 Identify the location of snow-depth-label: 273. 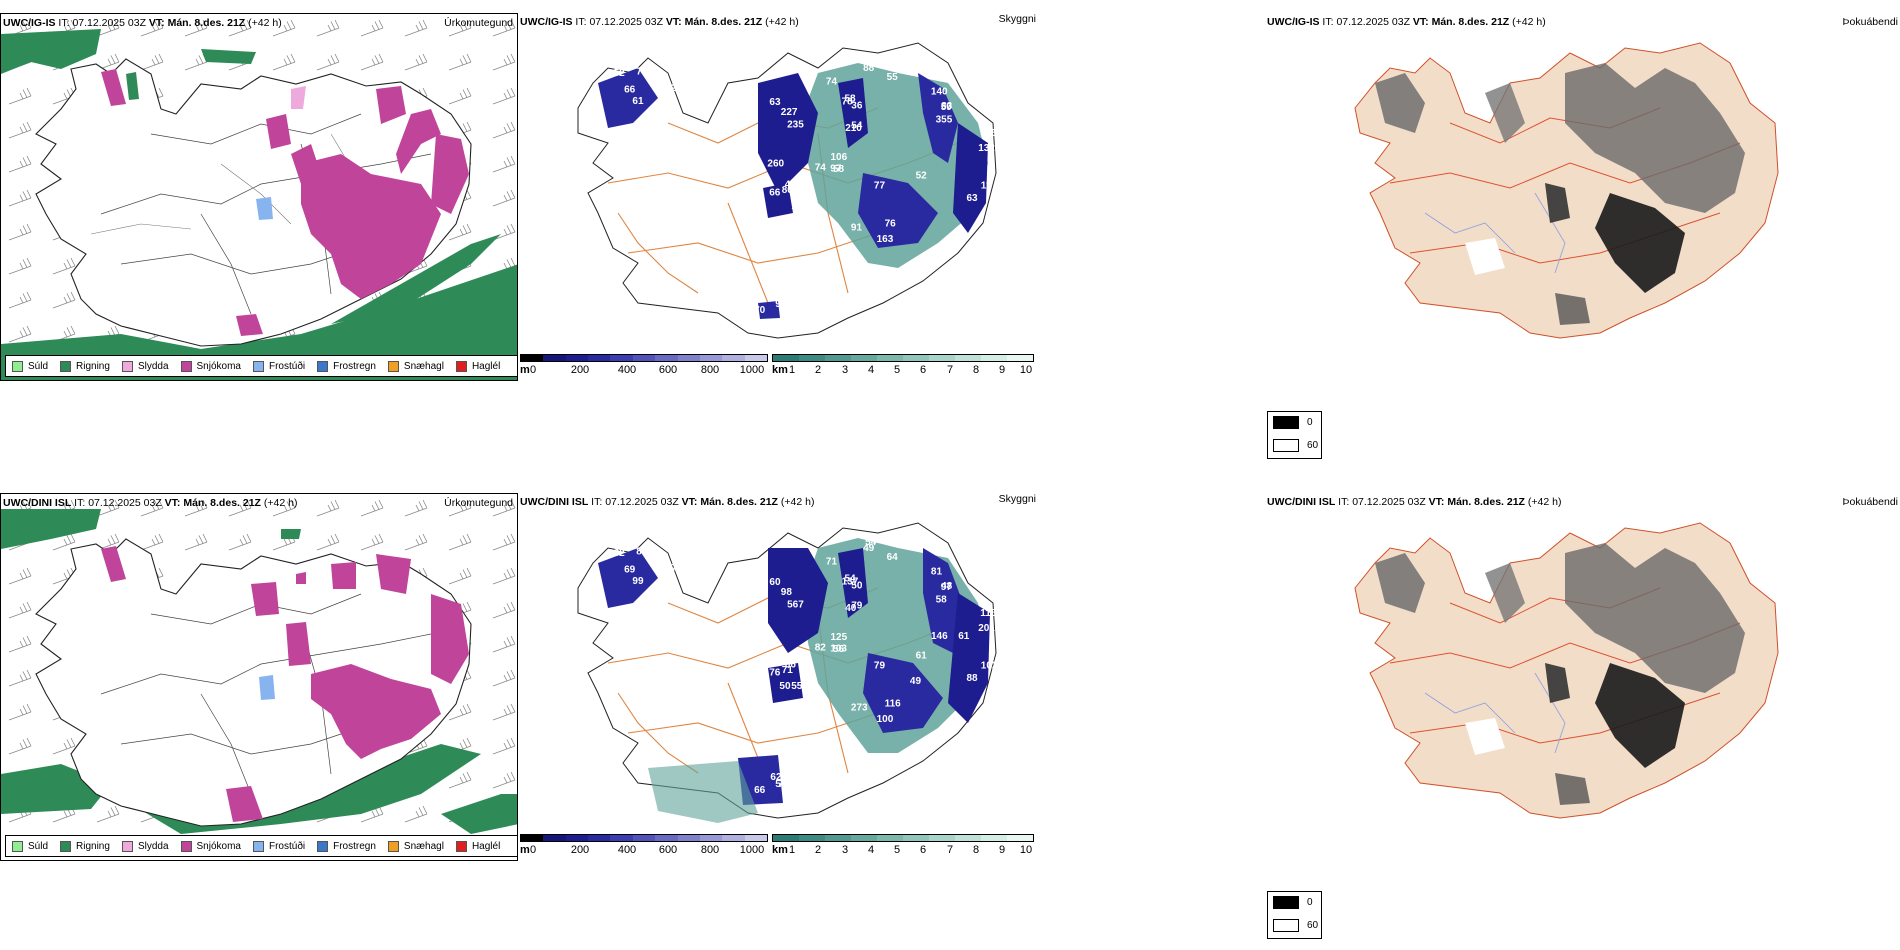
(859, 708).